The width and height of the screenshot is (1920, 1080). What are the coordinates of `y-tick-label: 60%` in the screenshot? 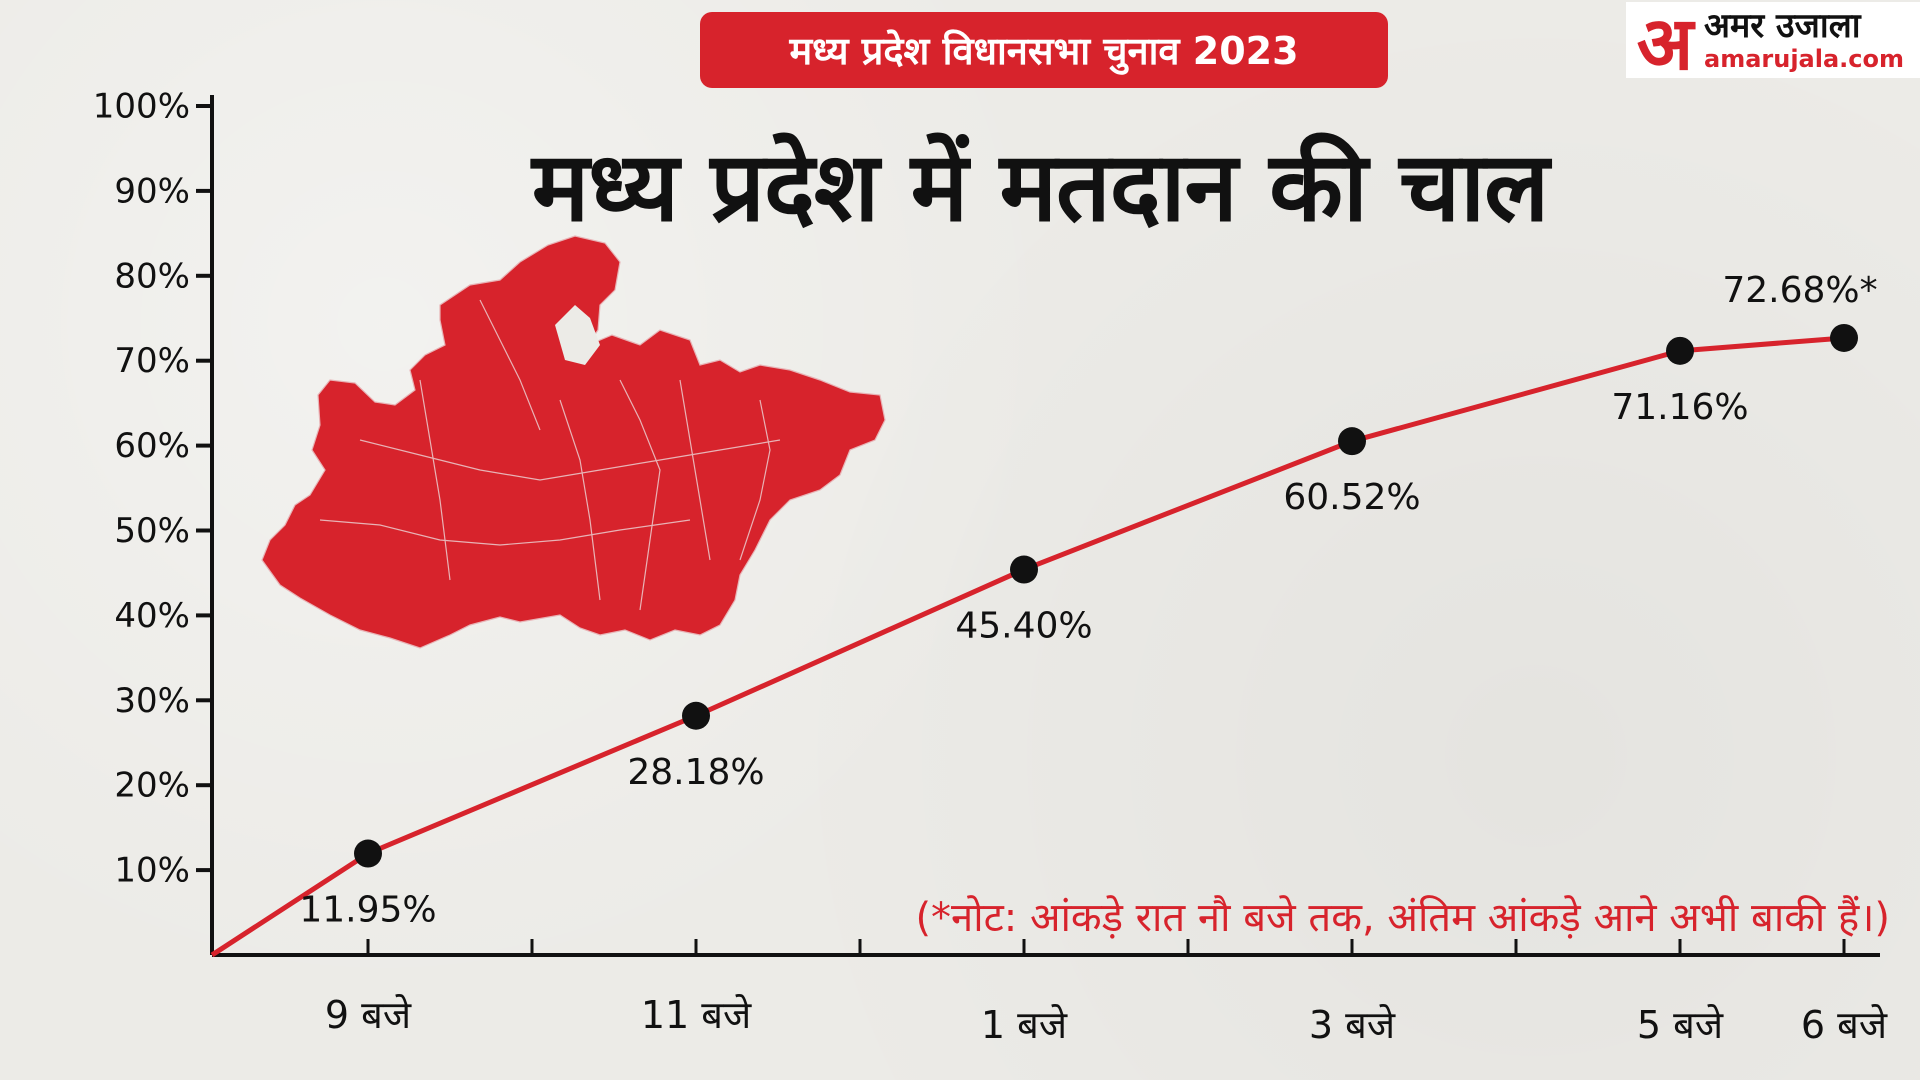 It's located at (152, 446).